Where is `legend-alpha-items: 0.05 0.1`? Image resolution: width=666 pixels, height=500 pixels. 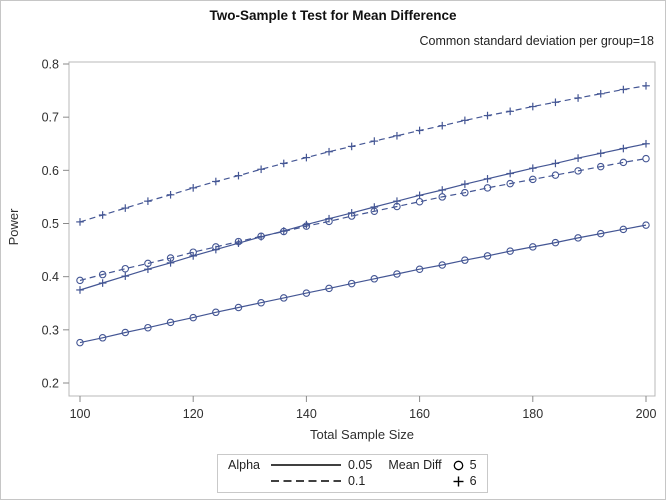
legend-alpha-items: 0.05 0.1 is located at coordinates (321, 473).